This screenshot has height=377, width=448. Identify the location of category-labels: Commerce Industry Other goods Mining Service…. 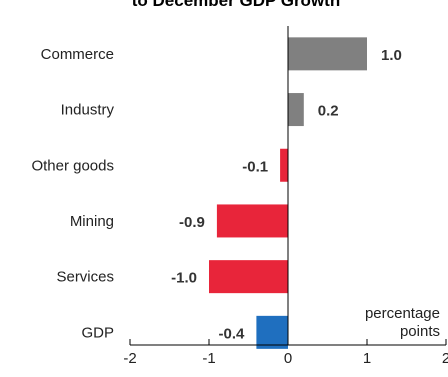
(72, 194).